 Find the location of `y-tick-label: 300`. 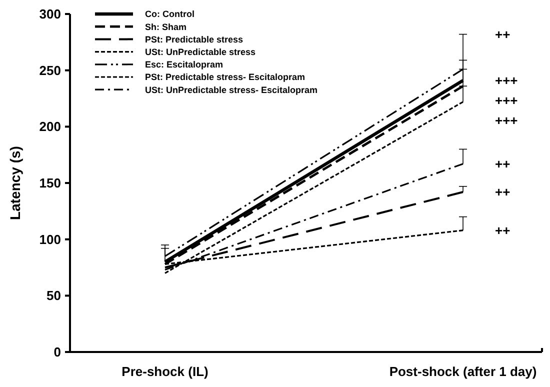

y-tick-label: 300 is located at coordinates (50, 14).